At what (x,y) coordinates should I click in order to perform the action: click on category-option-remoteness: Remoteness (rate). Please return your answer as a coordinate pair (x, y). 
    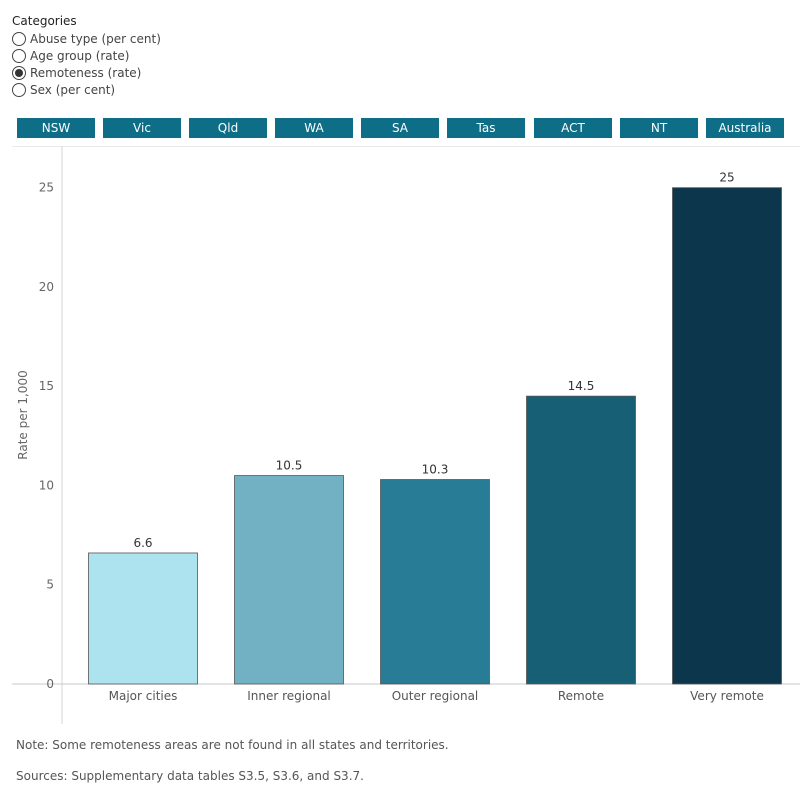
    Looking at the image, I should click on (86, 72).